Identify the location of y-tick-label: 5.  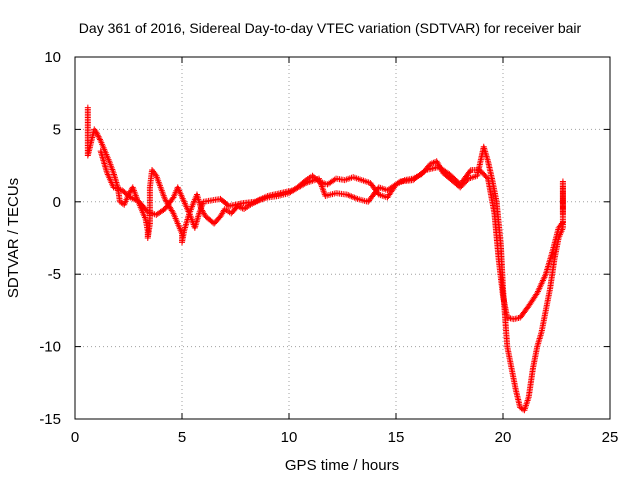
(57, 129).